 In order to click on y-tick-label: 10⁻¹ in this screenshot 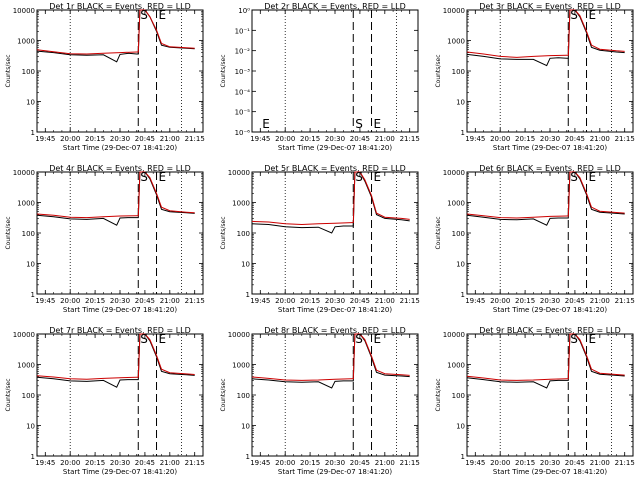, I will do `click(243, 31)`.